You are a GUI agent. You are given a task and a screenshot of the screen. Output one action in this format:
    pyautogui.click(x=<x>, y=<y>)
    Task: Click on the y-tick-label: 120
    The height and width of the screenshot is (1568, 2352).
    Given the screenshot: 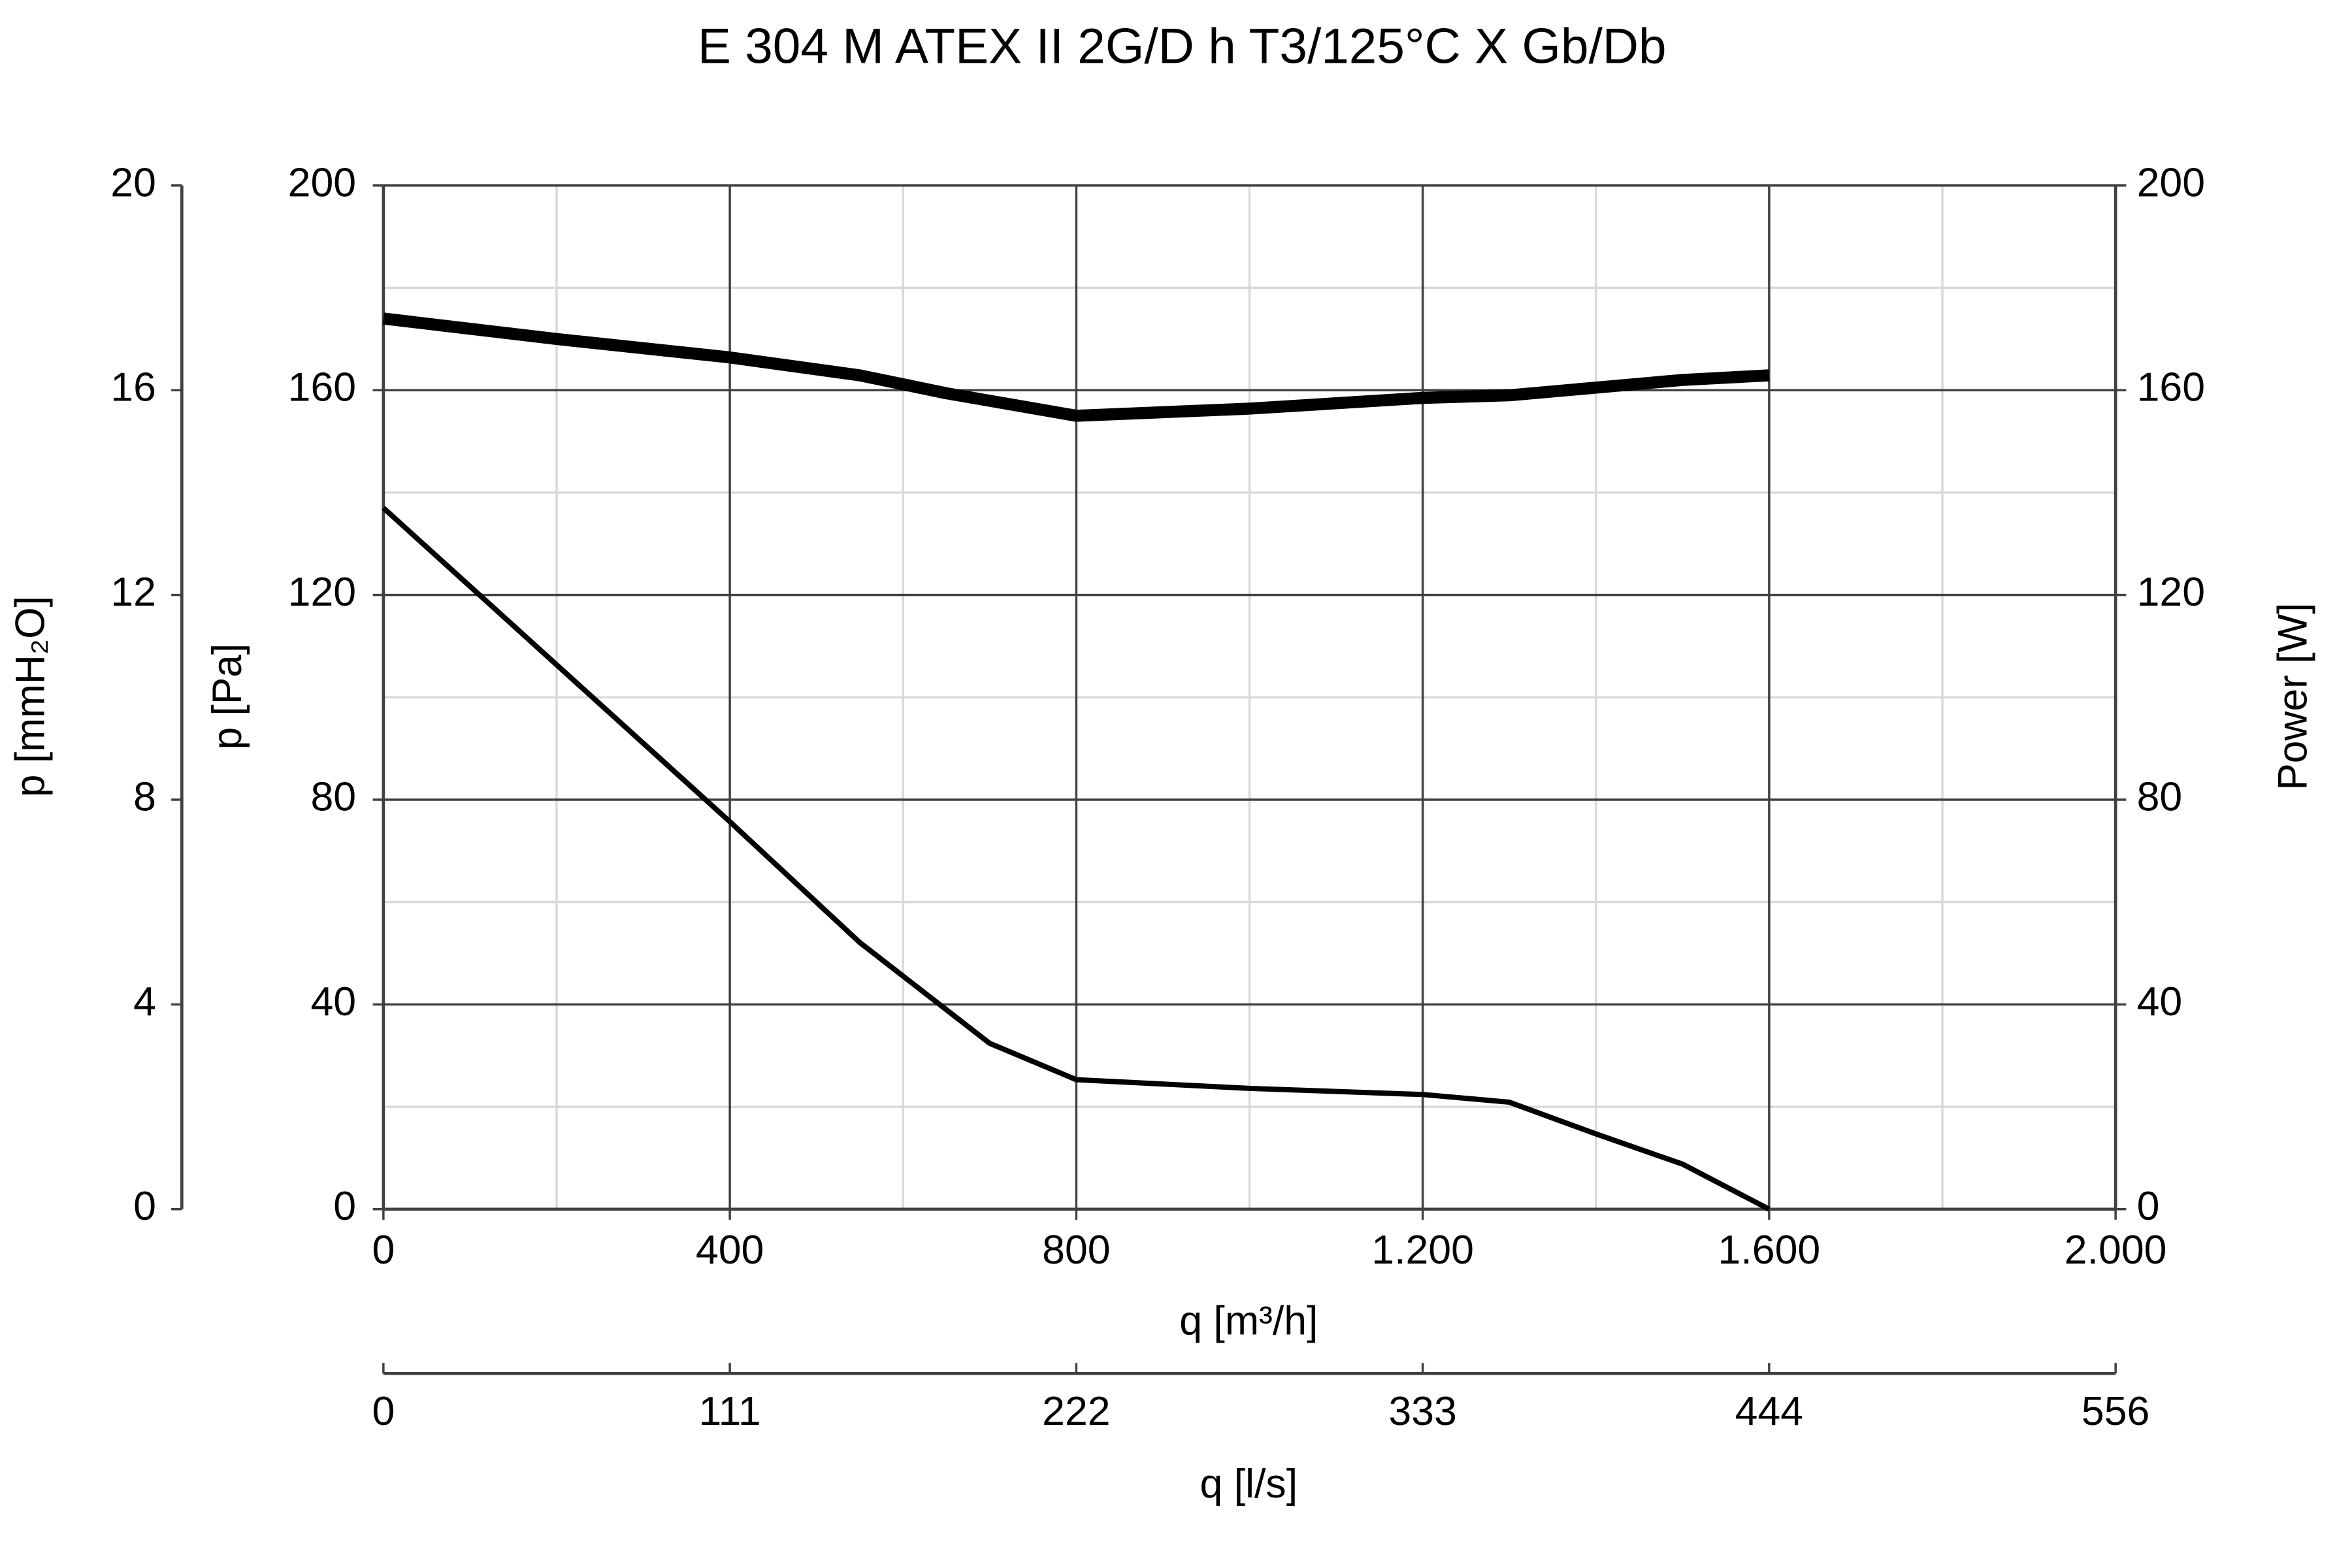 What is the action you would take?
    pyautogui.click(x=322, y=592)
    